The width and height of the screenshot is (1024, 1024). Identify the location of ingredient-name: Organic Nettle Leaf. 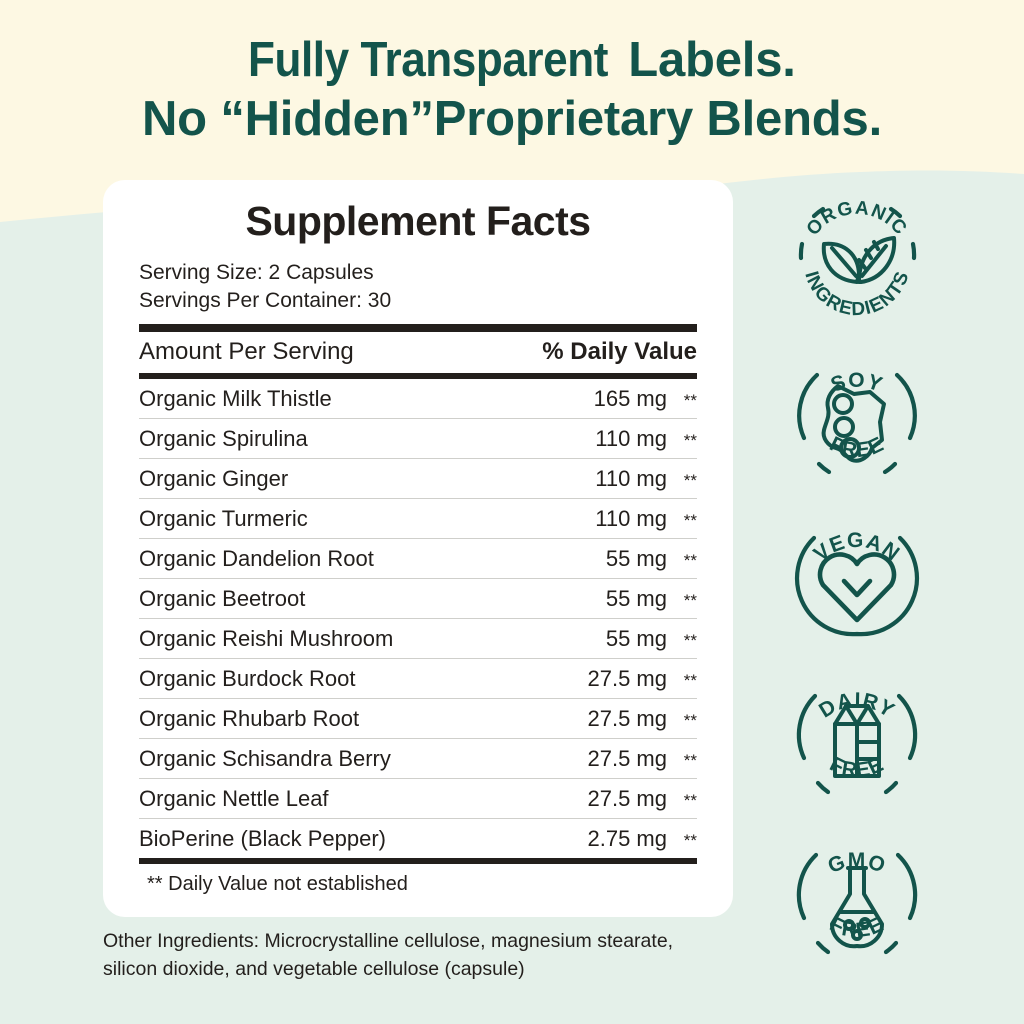
(234, 799).